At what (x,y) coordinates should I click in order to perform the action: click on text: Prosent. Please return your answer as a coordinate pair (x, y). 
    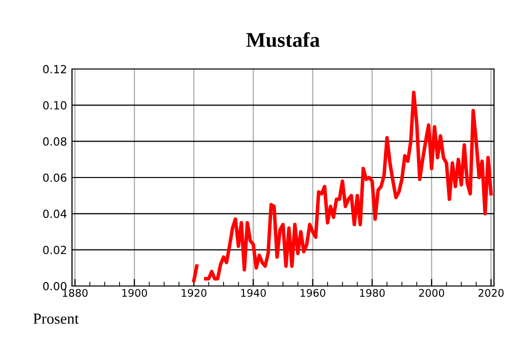
    Looking at the image, I should click on (56, 319).